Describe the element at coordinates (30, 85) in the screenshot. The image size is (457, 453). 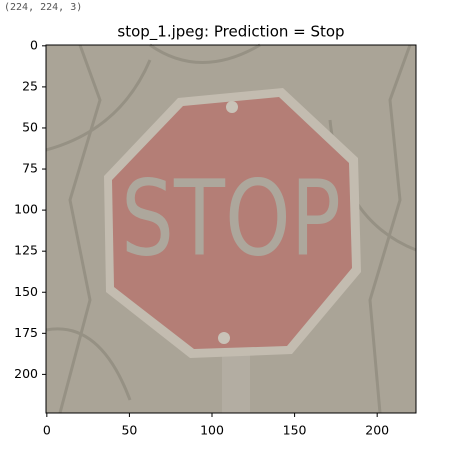
I see `y-tick-label: 25` at that location.